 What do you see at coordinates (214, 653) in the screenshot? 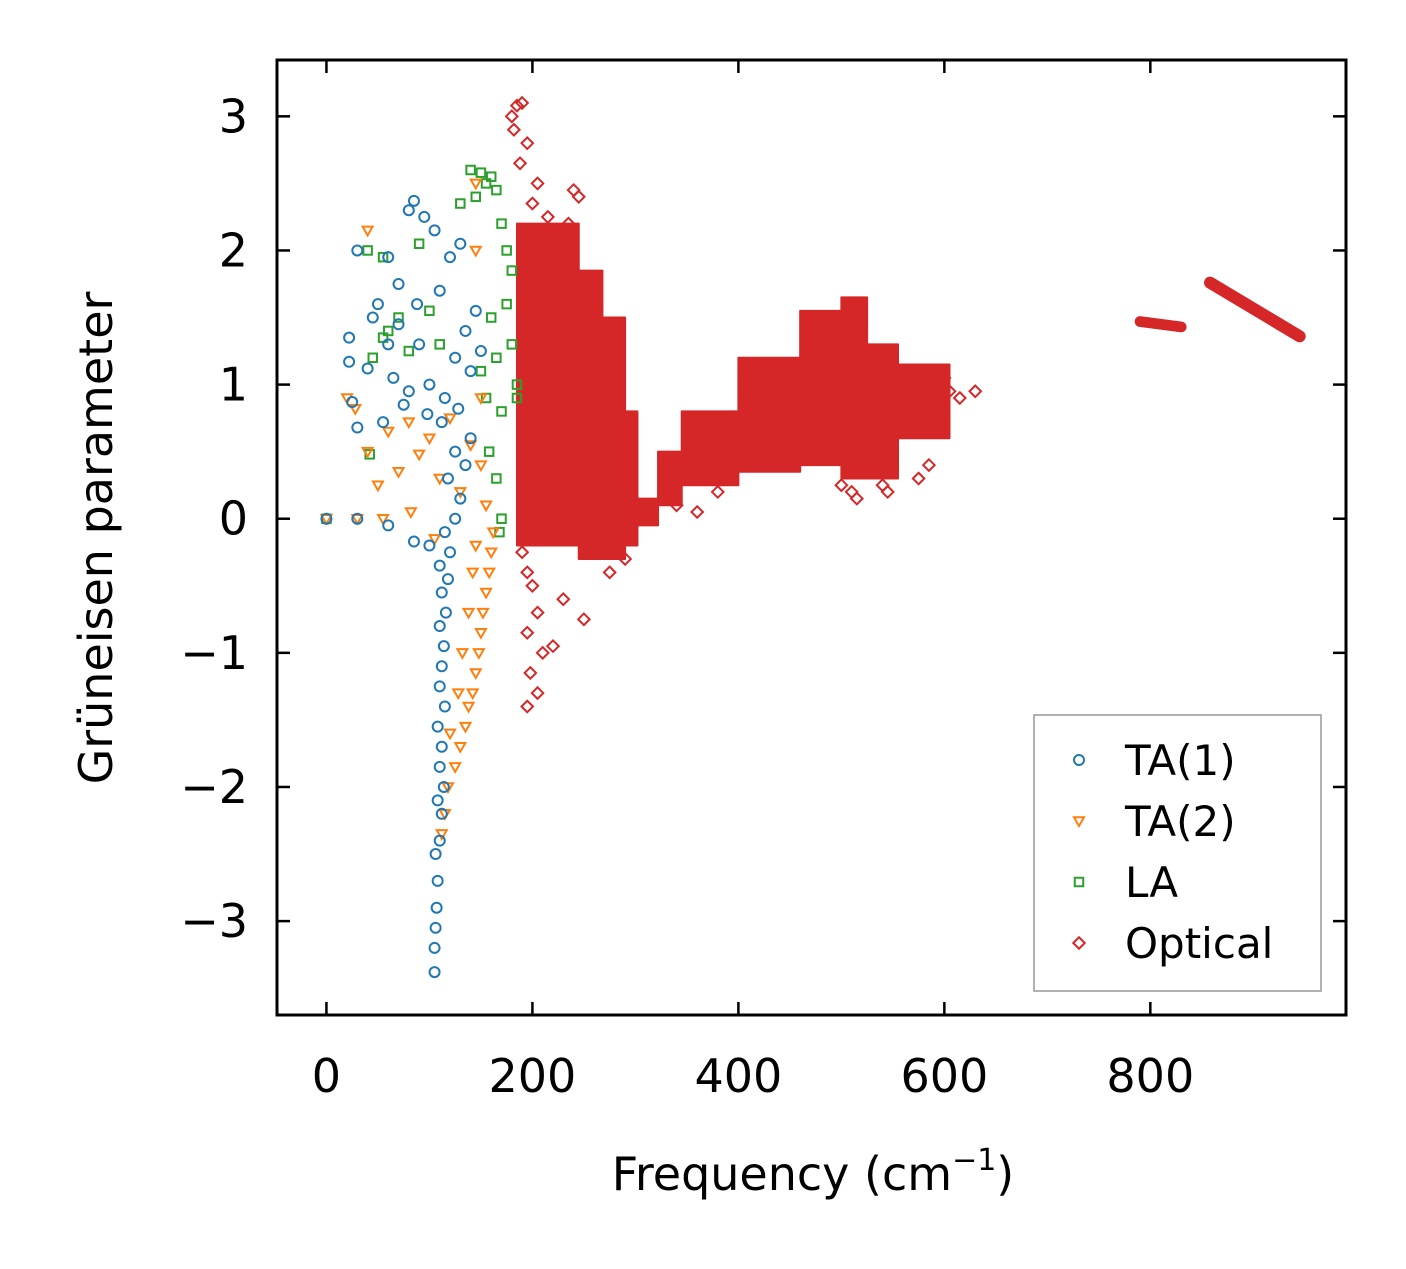
I see `y-tick-label: −1` at bounding box center [214, 653].